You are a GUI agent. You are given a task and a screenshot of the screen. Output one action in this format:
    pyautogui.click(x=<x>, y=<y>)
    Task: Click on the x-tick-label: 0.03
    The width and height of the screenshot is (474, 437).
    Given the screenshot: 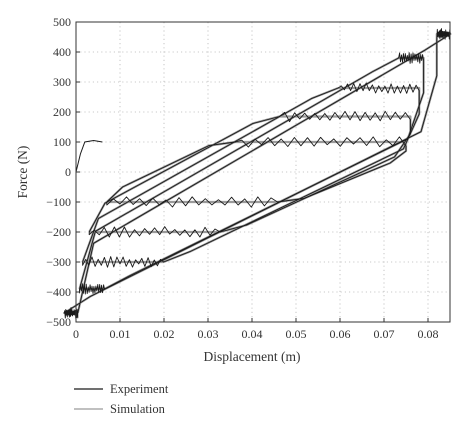 What is the action you would take?
    pyautogui.click(x=208, y=334)
    